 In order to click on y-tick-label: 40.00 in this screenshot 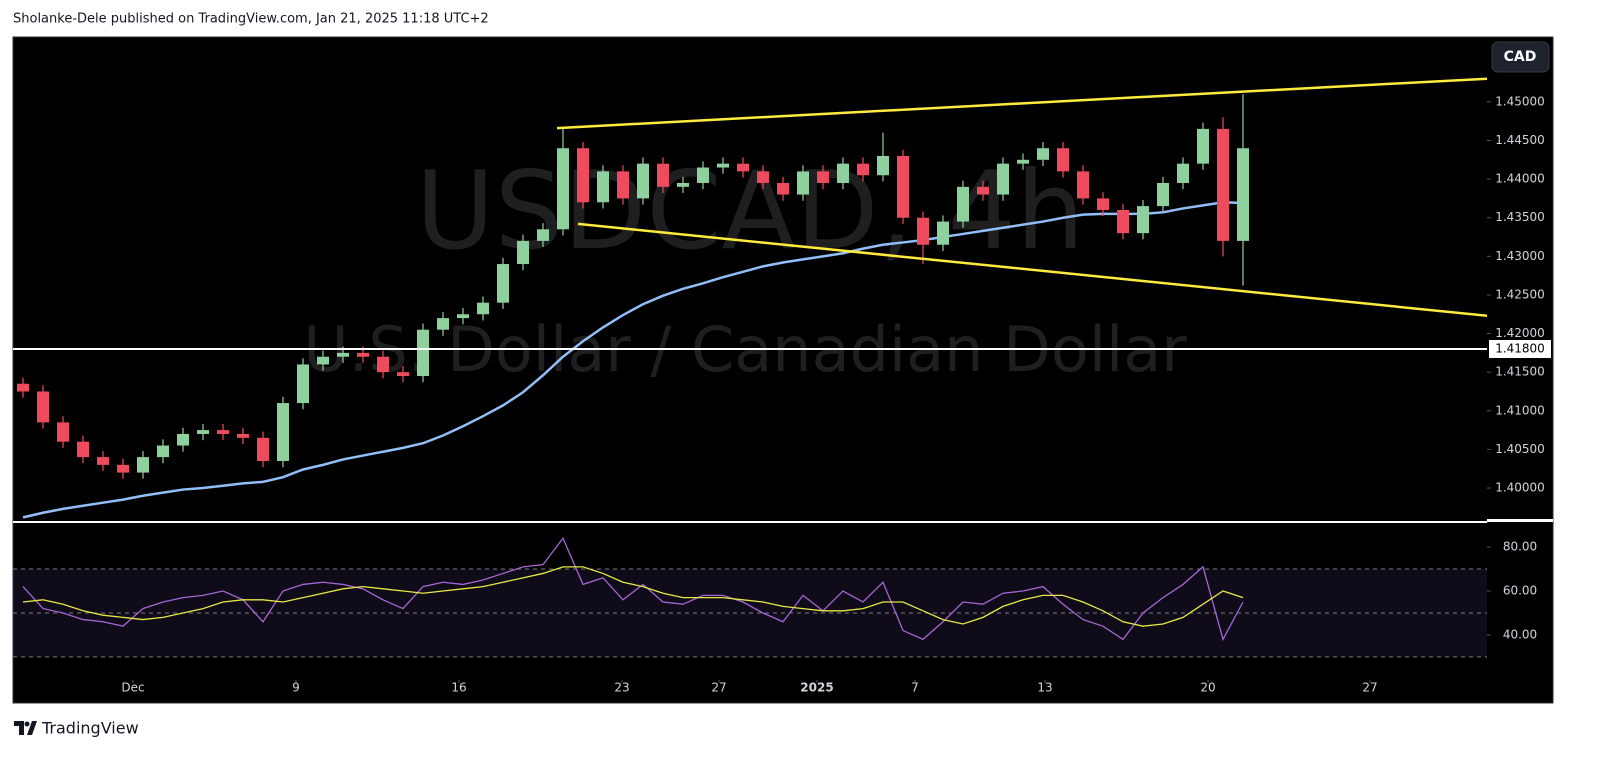, I will do `click(1520, 634)`.